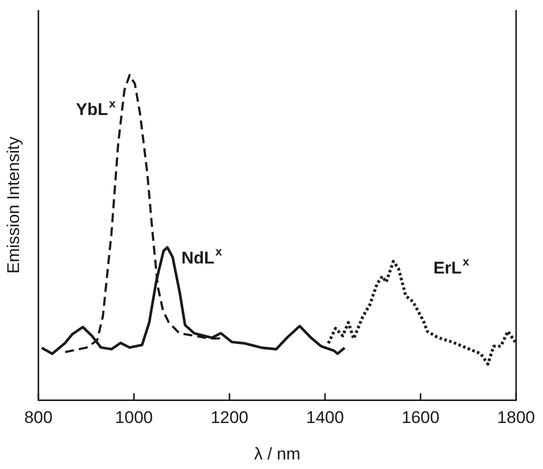 This screenshot has width=543, height=469. I want to click on y-axis-title: Emission Intensity, so click(13, 205).